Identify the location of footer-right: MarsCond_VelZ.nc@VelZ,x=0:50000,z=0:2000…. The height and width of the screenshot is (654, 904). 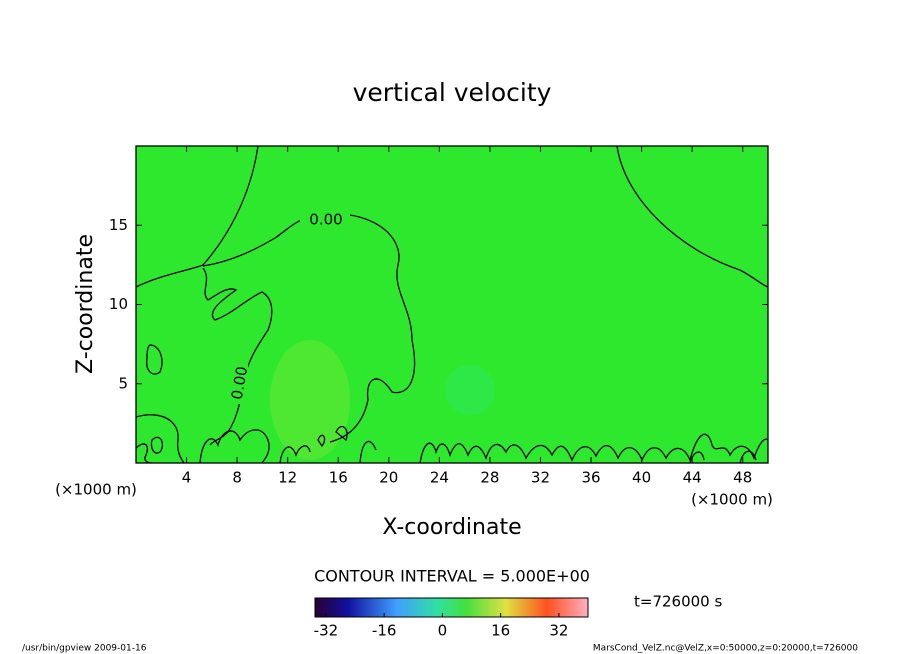
(725, 649).